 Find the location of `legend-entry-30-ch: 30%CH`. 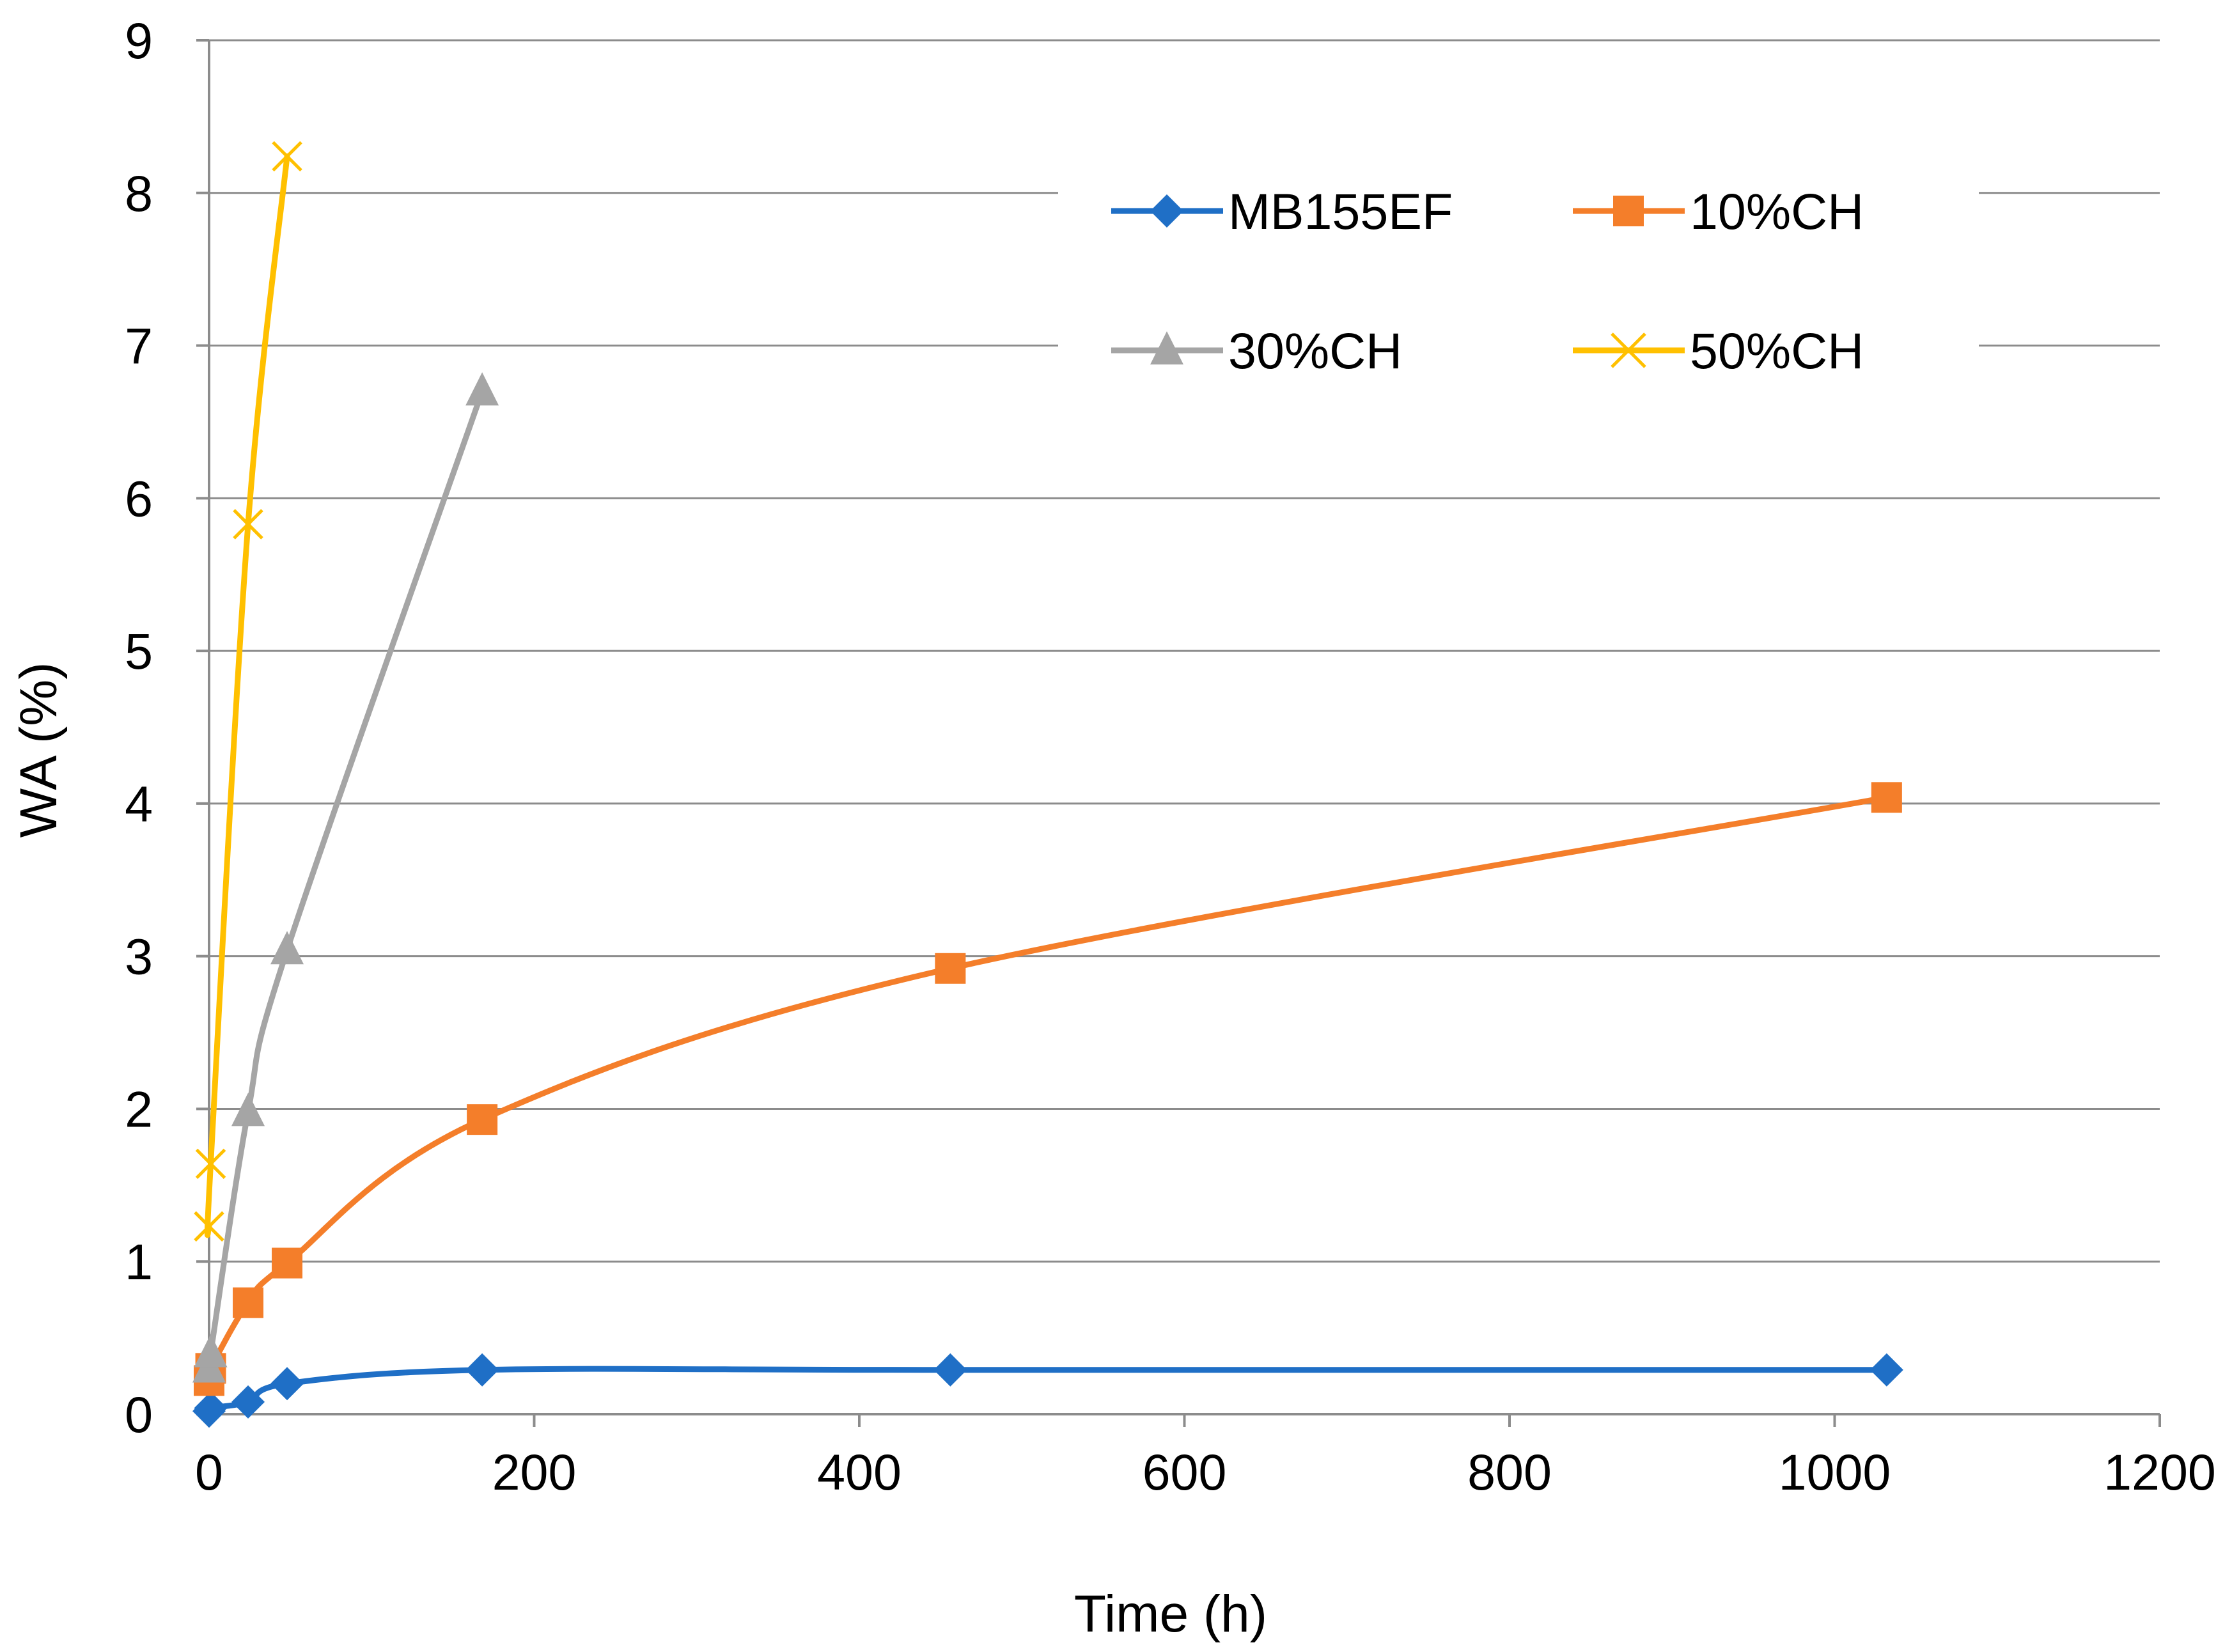

legend-entry-30-ch: 30%CH is located at coordinates (1256, 351).